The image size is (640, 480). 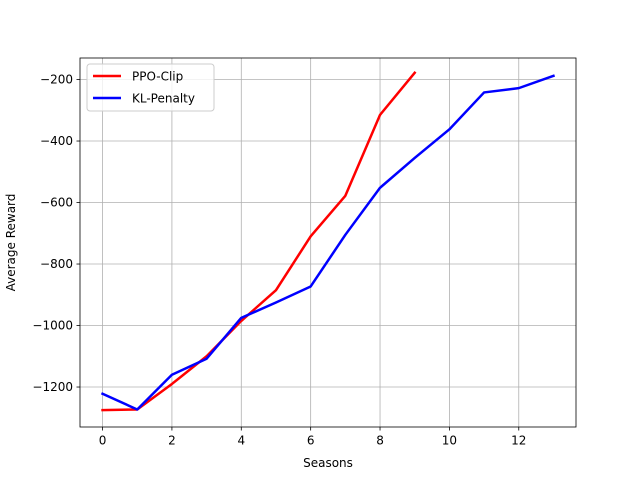 What do you see at coordinates (163, 99) in the screenshot?
I see `legend-label-kl-penalty: KL-Penalty` at bounding box center [163, 99].